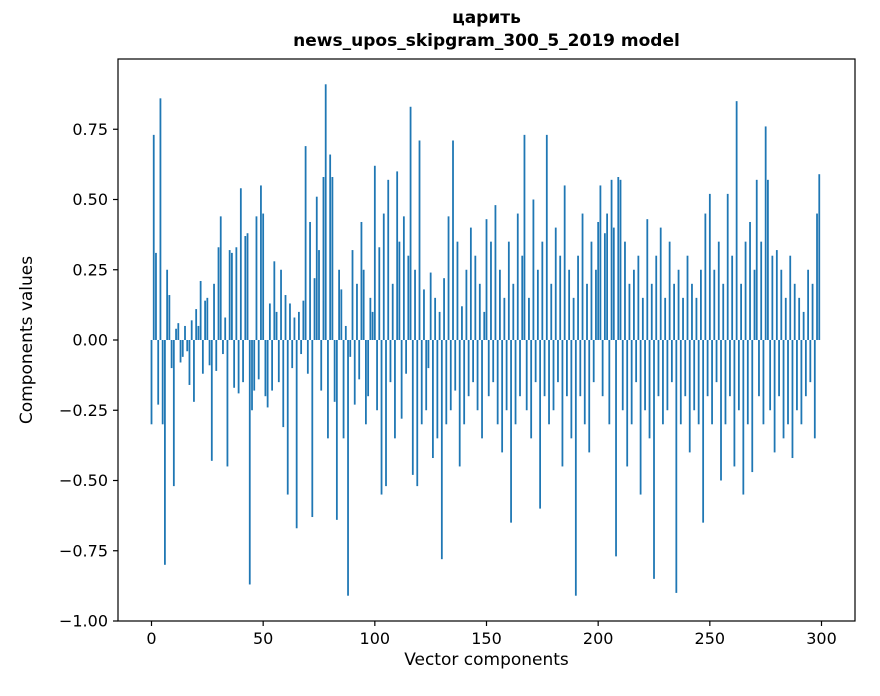 The height and width of the screenshot is (696, 880). I want to click on y-tick-label: 0.75, so click(90, 129).